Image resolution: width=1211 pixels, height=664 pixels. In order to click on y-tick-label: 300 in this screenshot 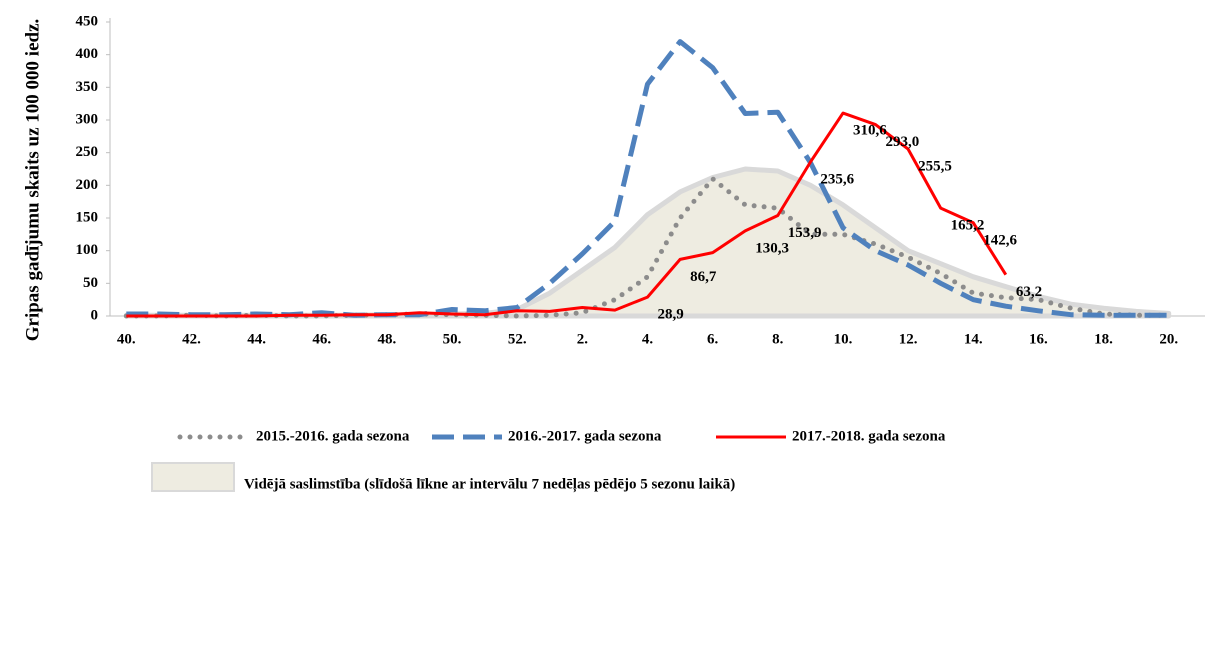, I will do `click(87, 119)`.